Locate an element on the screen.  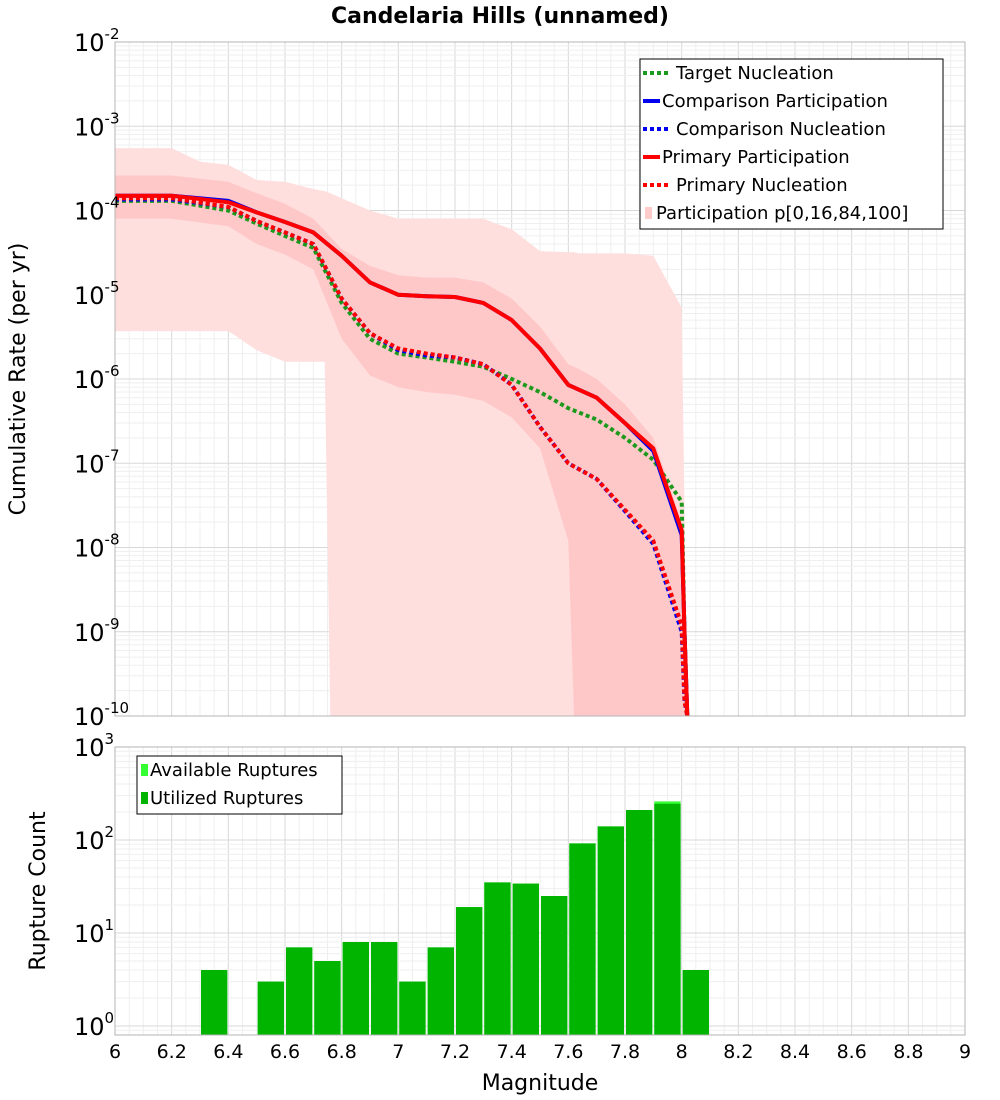
x-tick-label: 8.4 is located at coordinates (795, 1052).